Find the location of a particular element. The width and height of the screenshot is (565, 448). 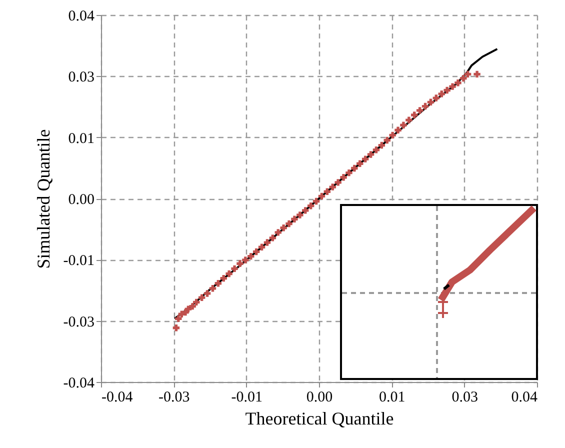

x-axis-title: Theoretical Quantile is located at coordinates (319, 418).